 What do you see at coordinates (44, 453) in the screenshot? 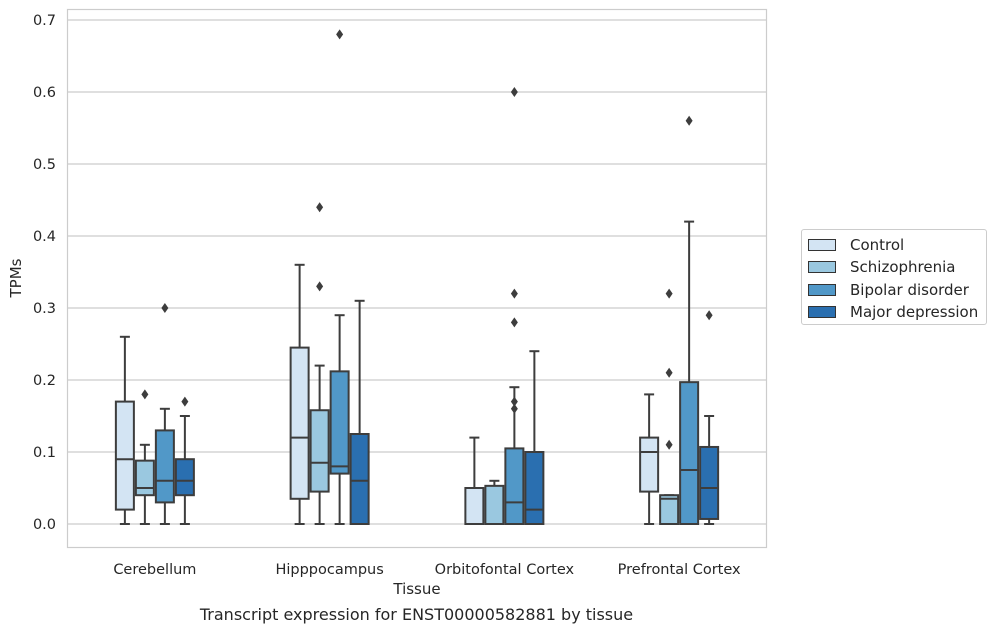
I see `y-tick-label: 0.1` at bounding box center [44, 453].